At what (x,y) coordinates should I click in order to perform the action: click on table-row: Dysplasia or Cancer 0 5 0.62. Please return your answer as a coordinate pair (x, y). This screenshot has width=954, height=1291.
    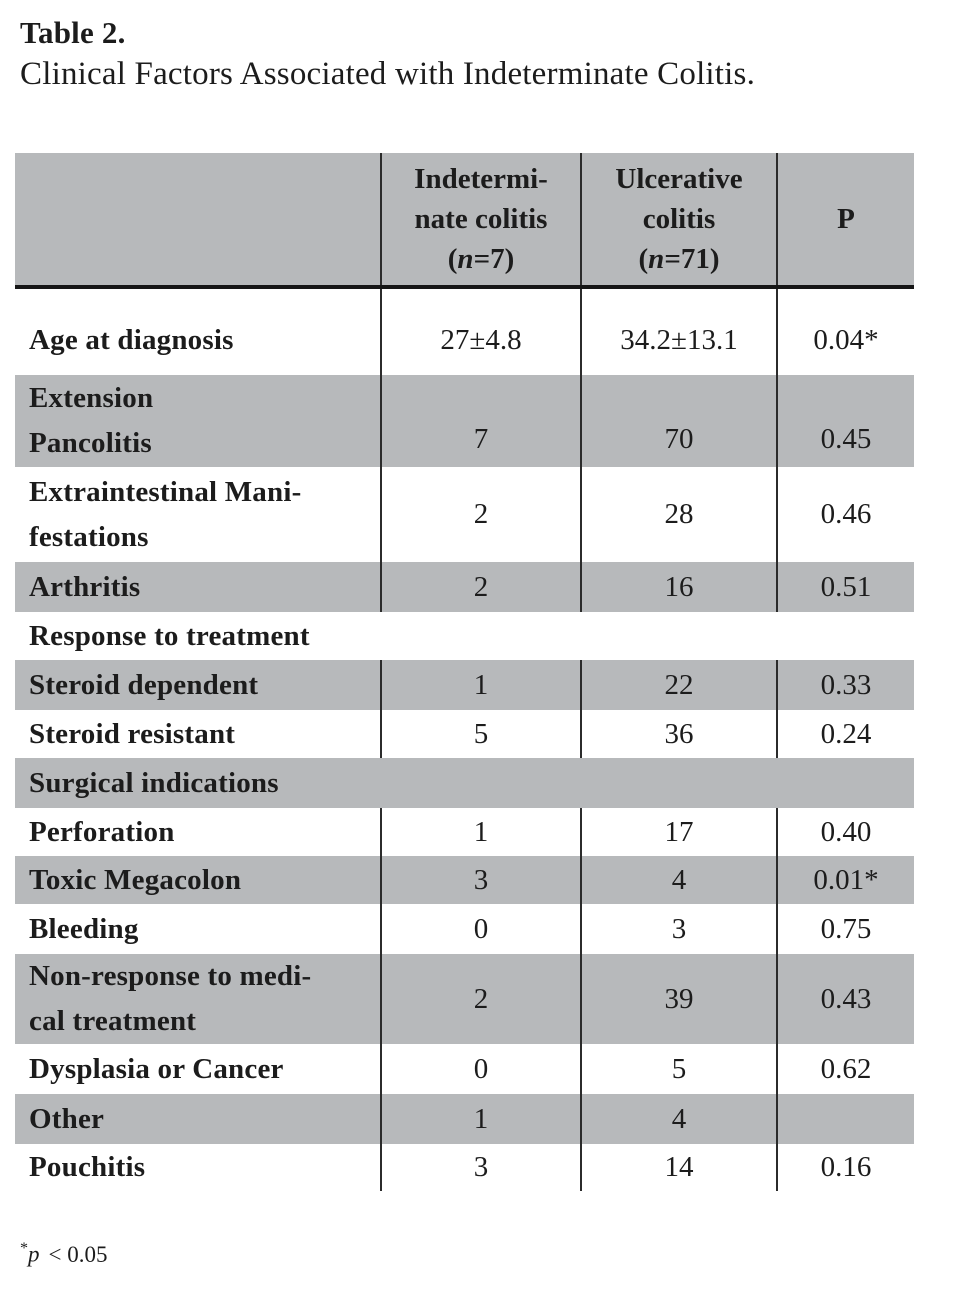
    Looking at the image, I should click on (464, 1069).